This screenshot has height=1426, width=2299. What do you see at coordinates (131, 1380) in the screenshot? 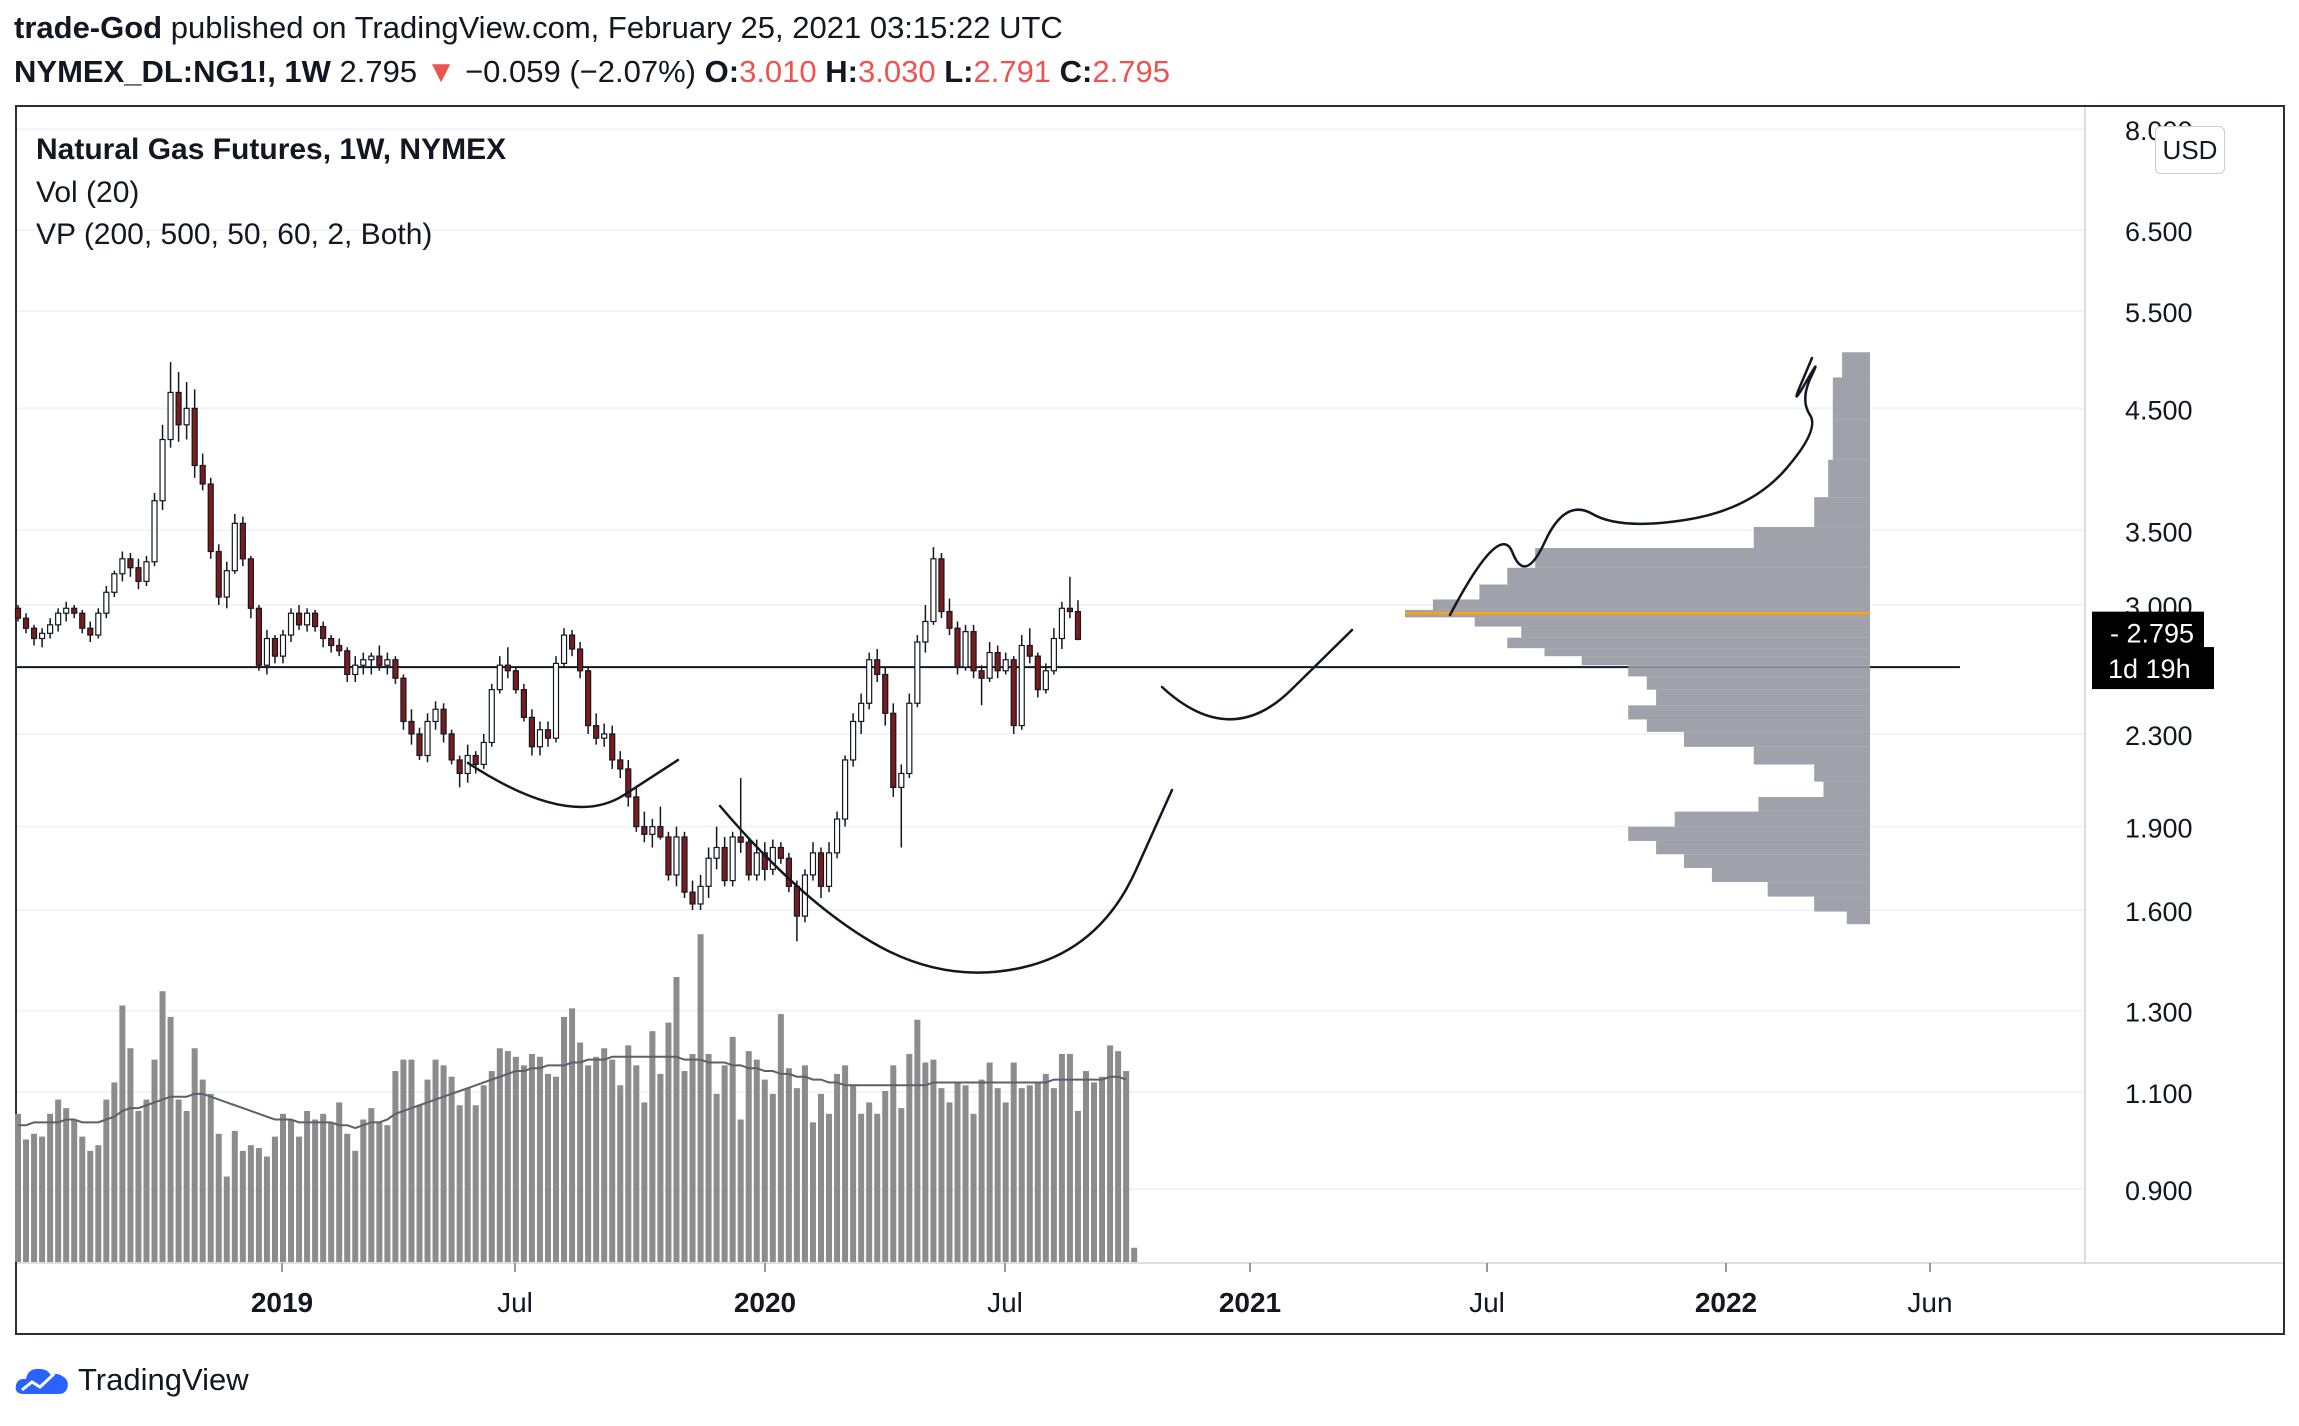
I see `footer-brand: TradingView` at bounding box center [131, 1380].